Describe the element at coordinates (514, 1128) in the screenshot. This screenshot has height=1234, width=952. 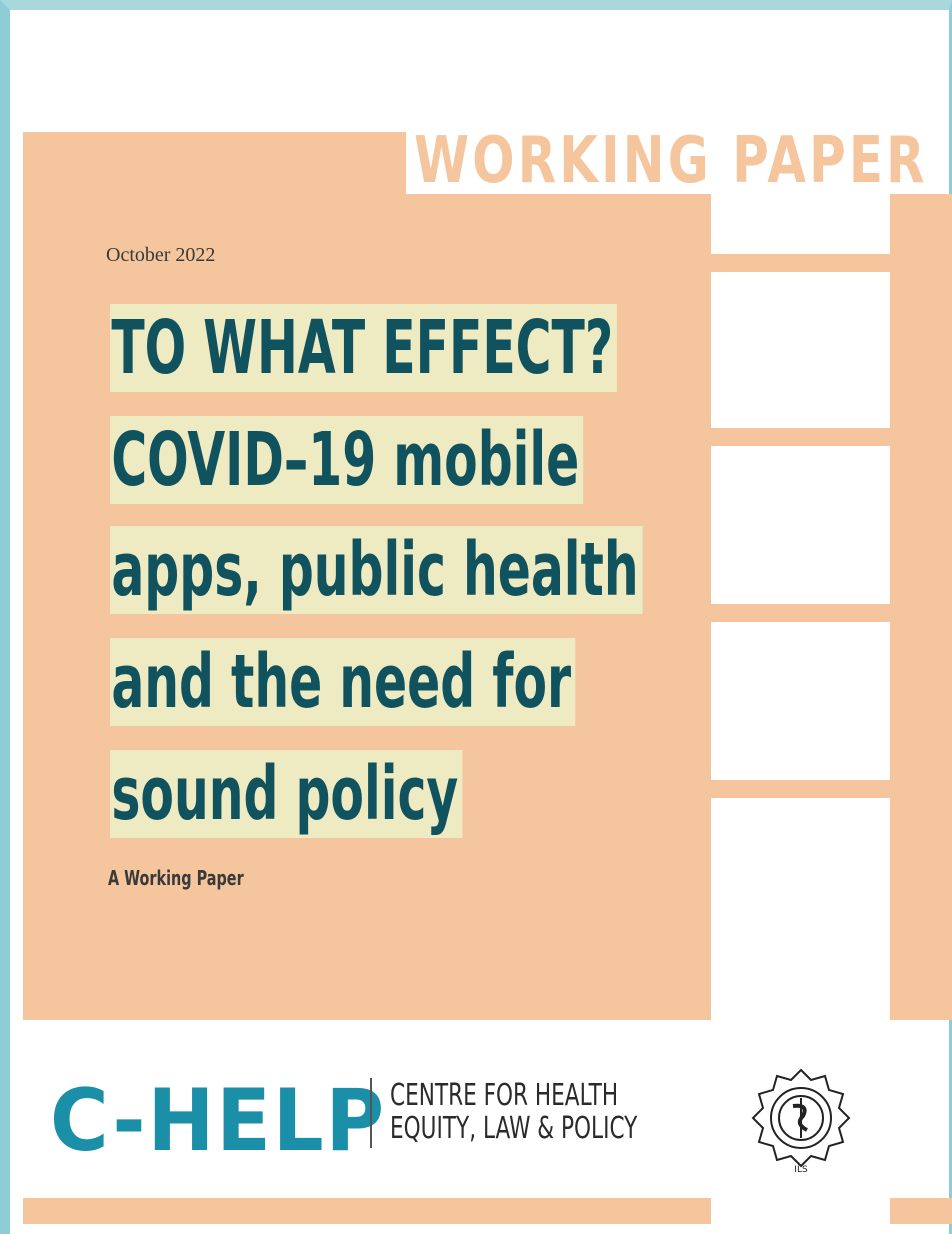
I see `org-name-line-2: EQUITY, LAW & POLICY` at that location.